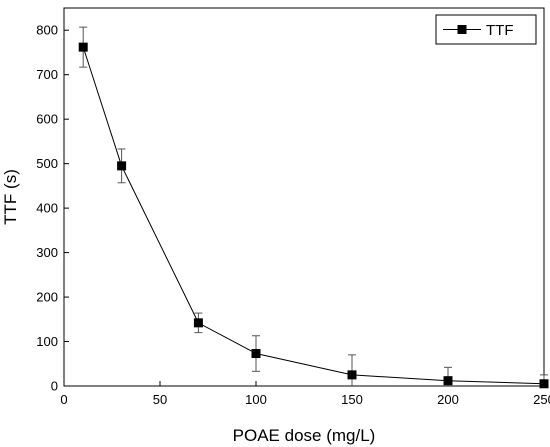 Image resolution: width=550 pixels, height=447 pixels. Describe the element at coordinates (305, 394) in the screenshot. I see `x-axis: 0 50 100 150 200 250` at that location.